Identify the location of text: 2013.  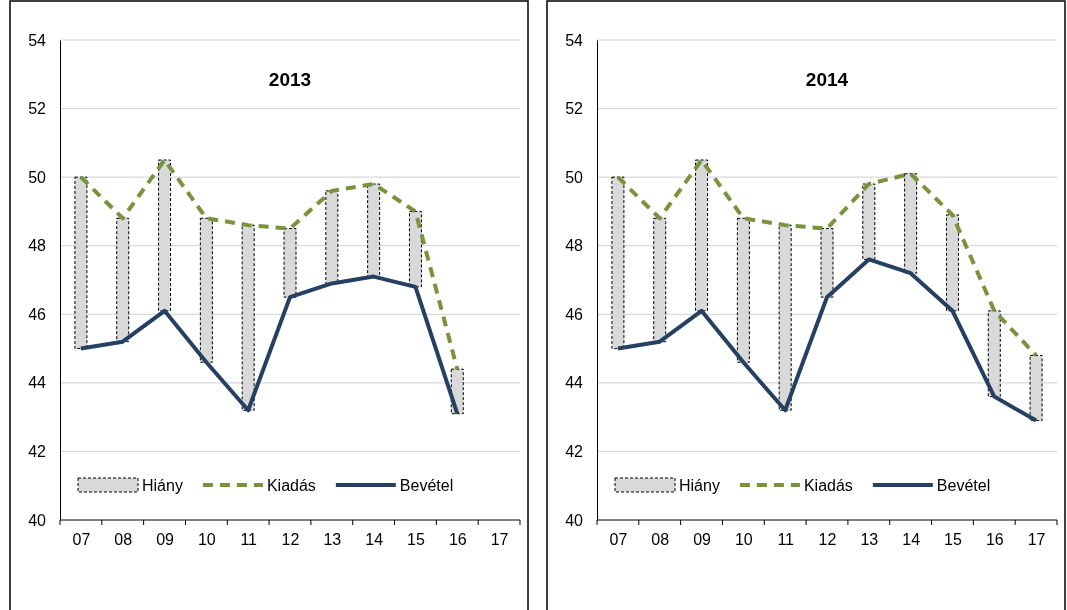
(290, 79).